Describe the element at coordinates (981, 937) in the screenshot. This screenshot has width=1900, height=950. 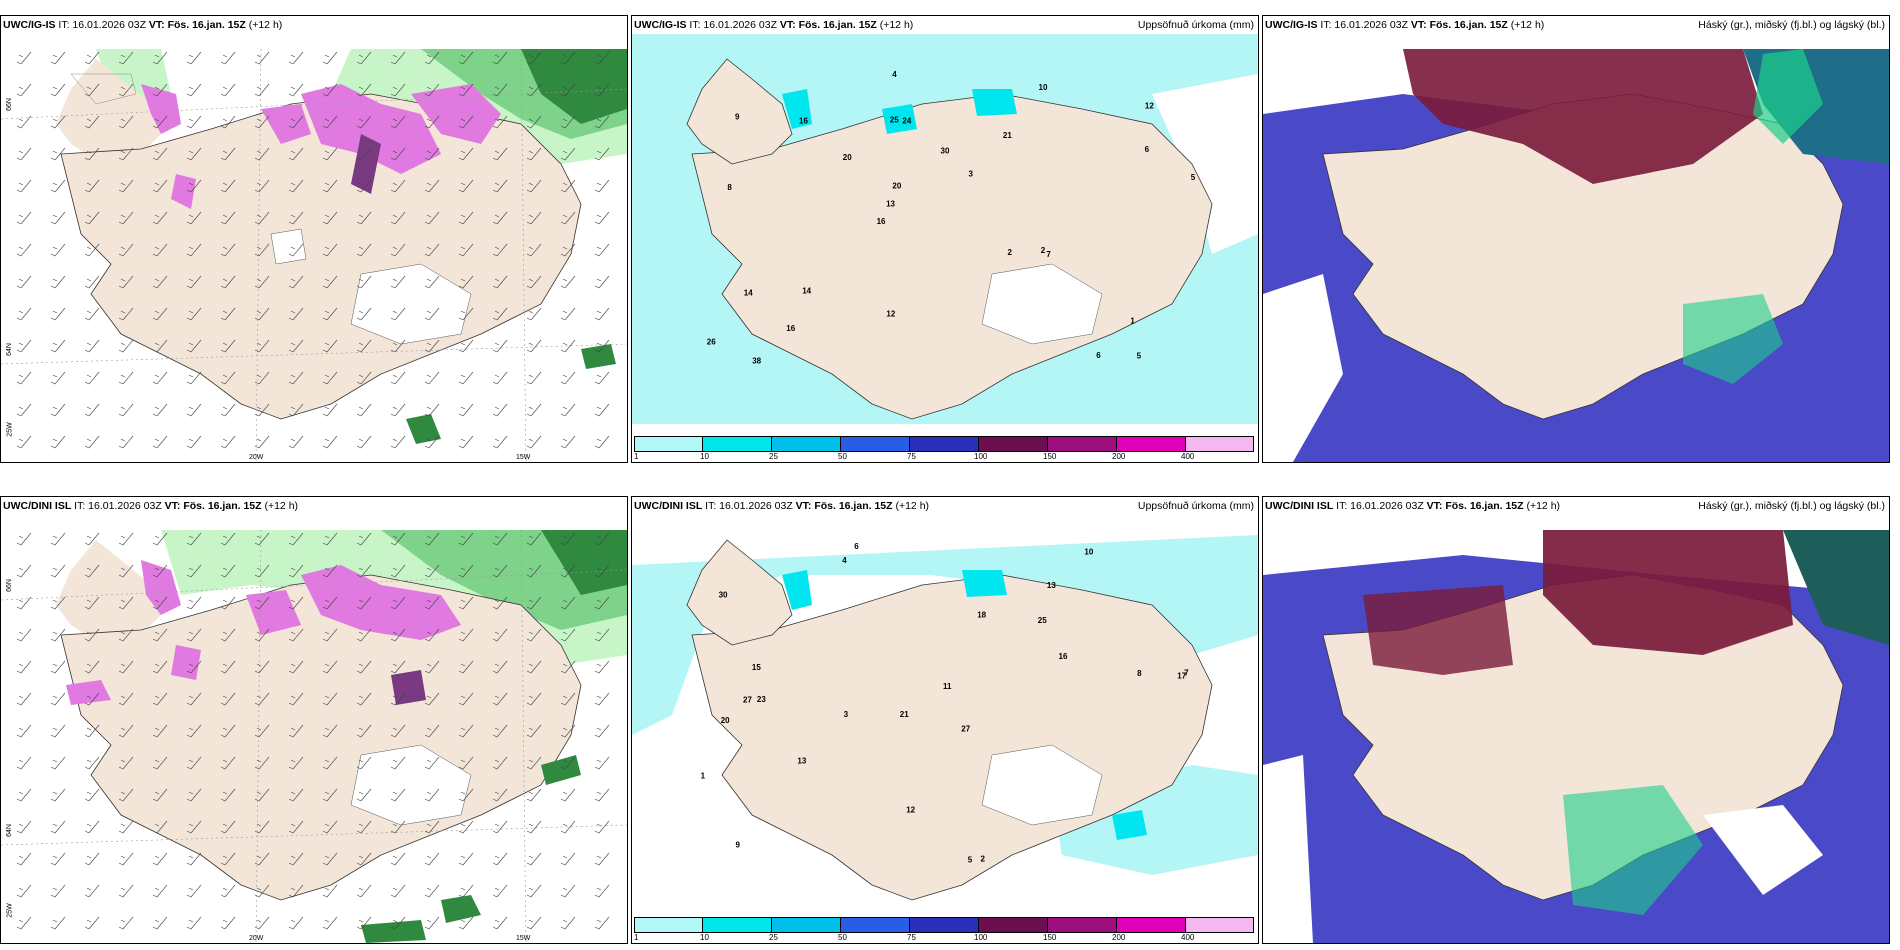
I see `colorbar-tick: 100` at that location.